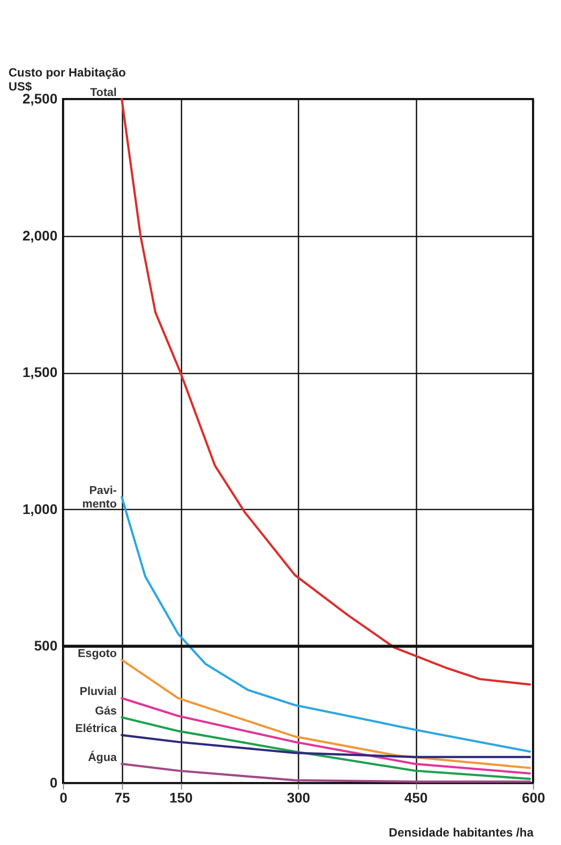 The width and height of the screenshot is (561, 845). Describe the element at coordinates (40, 235) in the screenshot. I see `y-tick-label: 2,000` at that location.